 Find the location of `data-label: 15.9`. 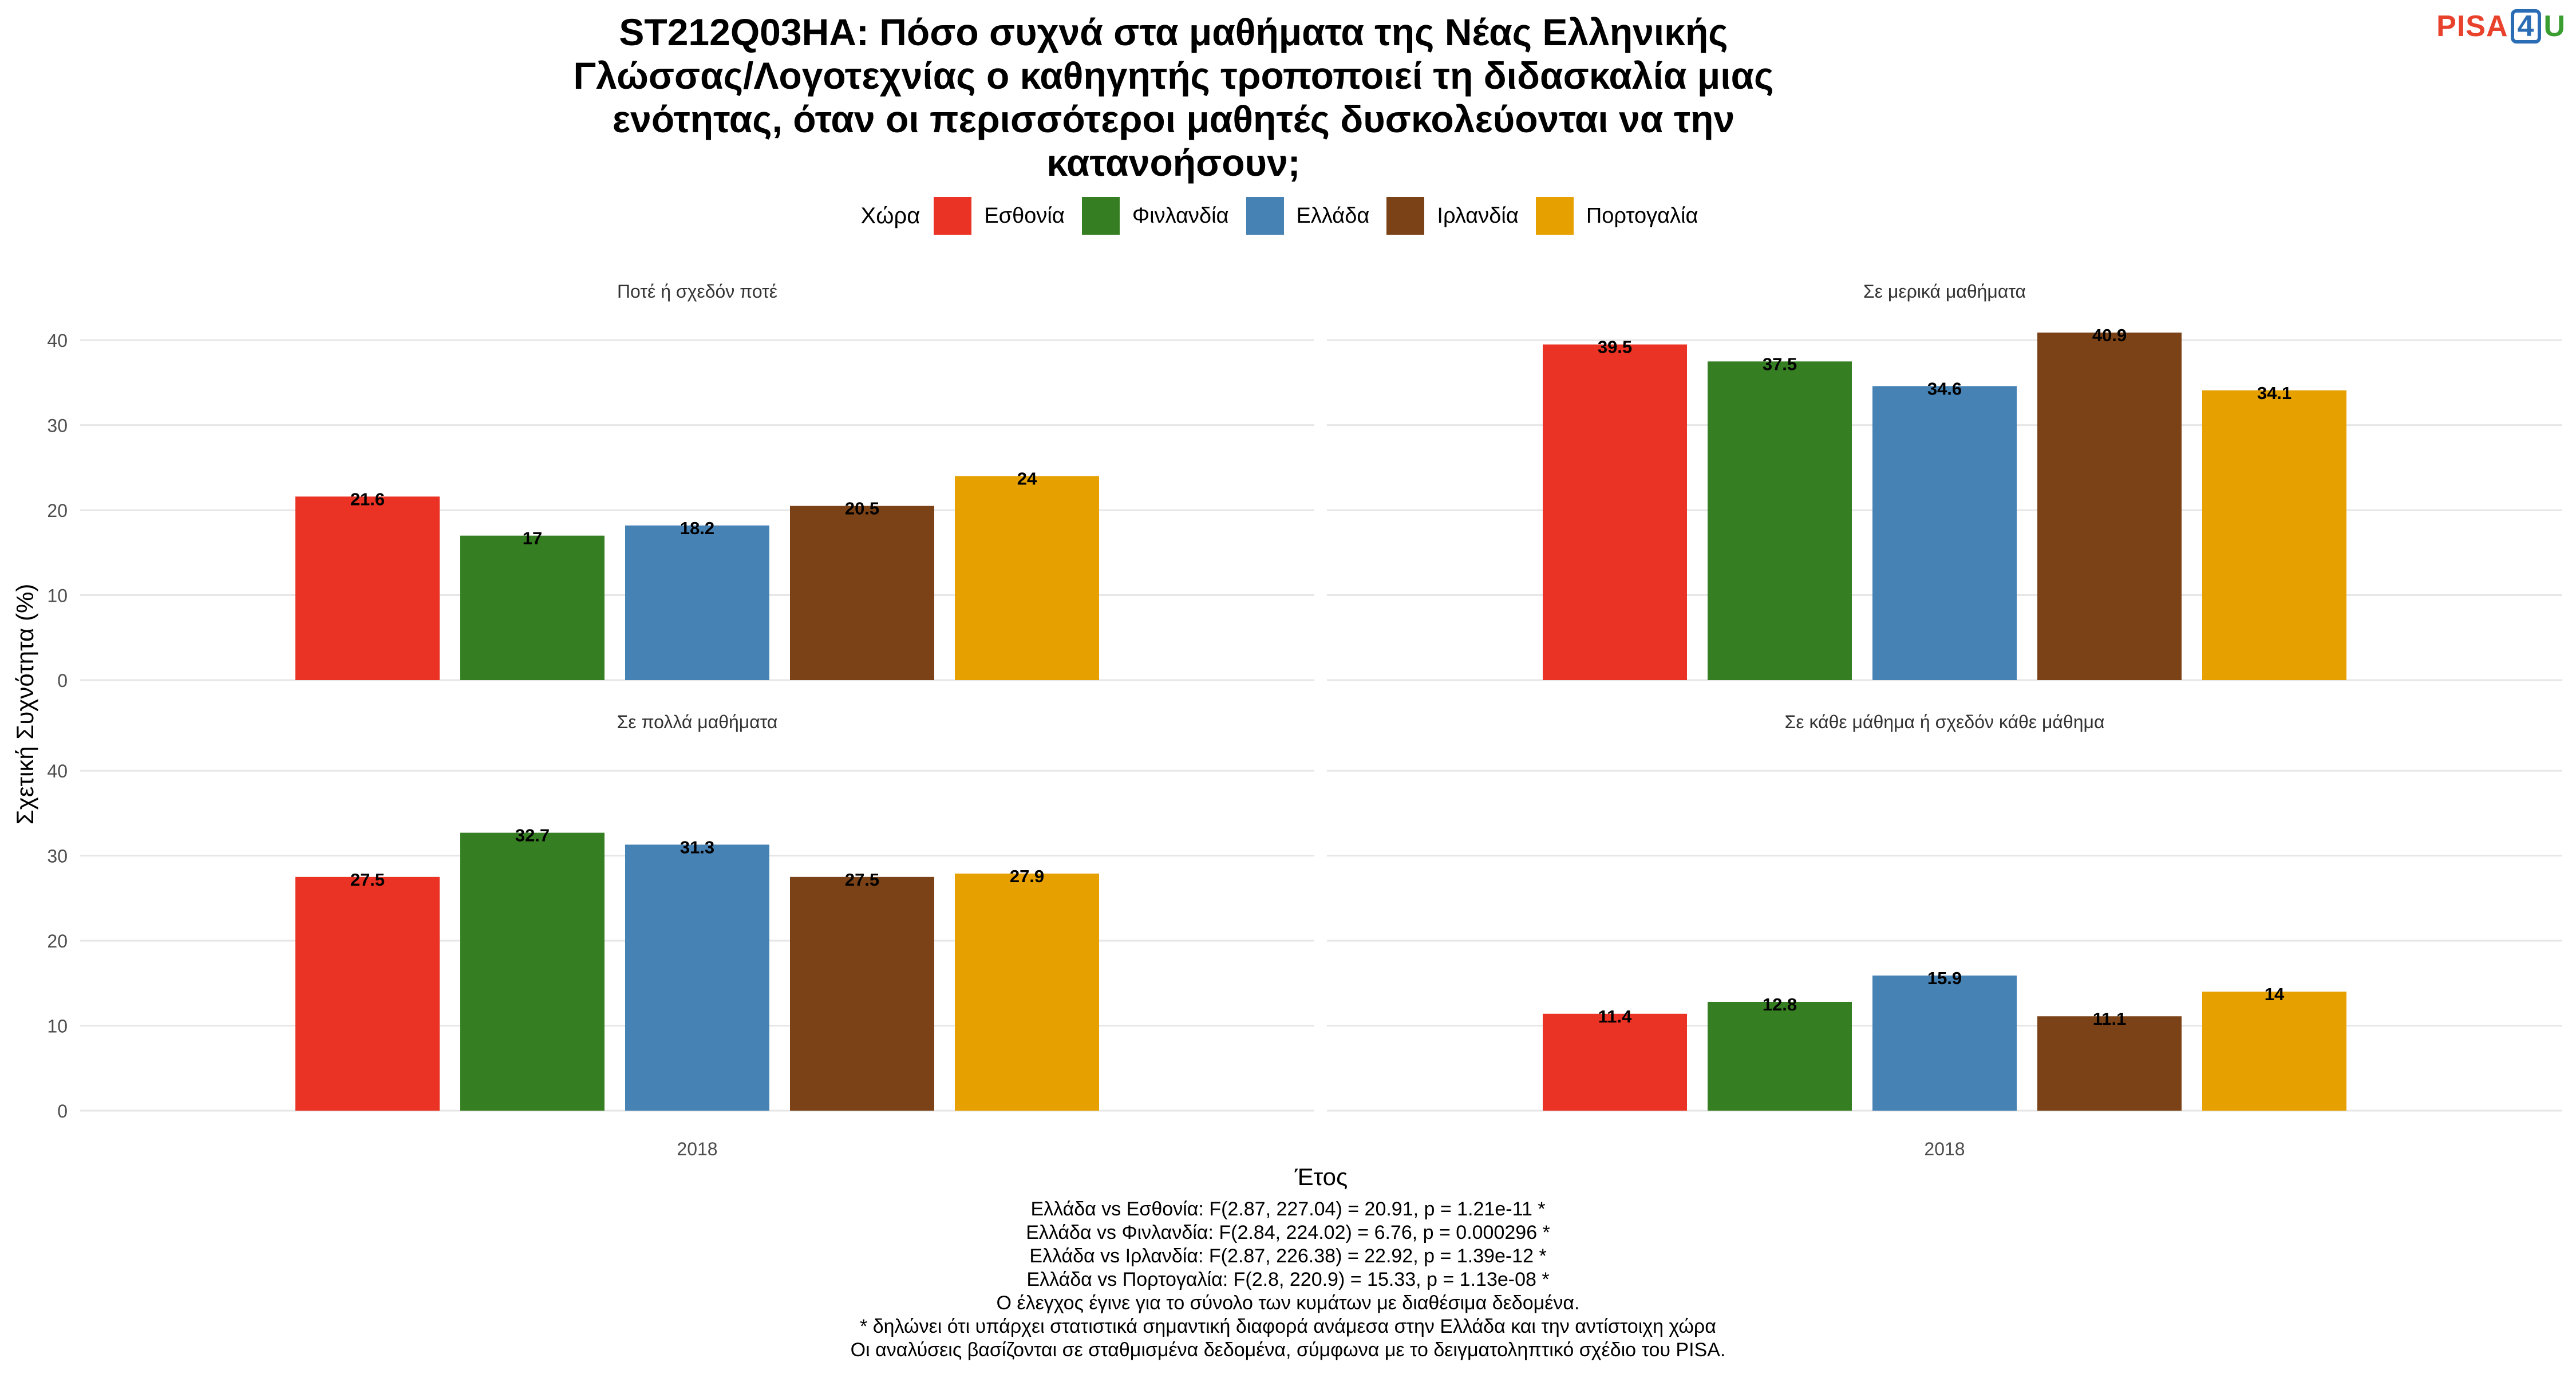

data-label: 15.9 is located at coordinates (1944, 978).